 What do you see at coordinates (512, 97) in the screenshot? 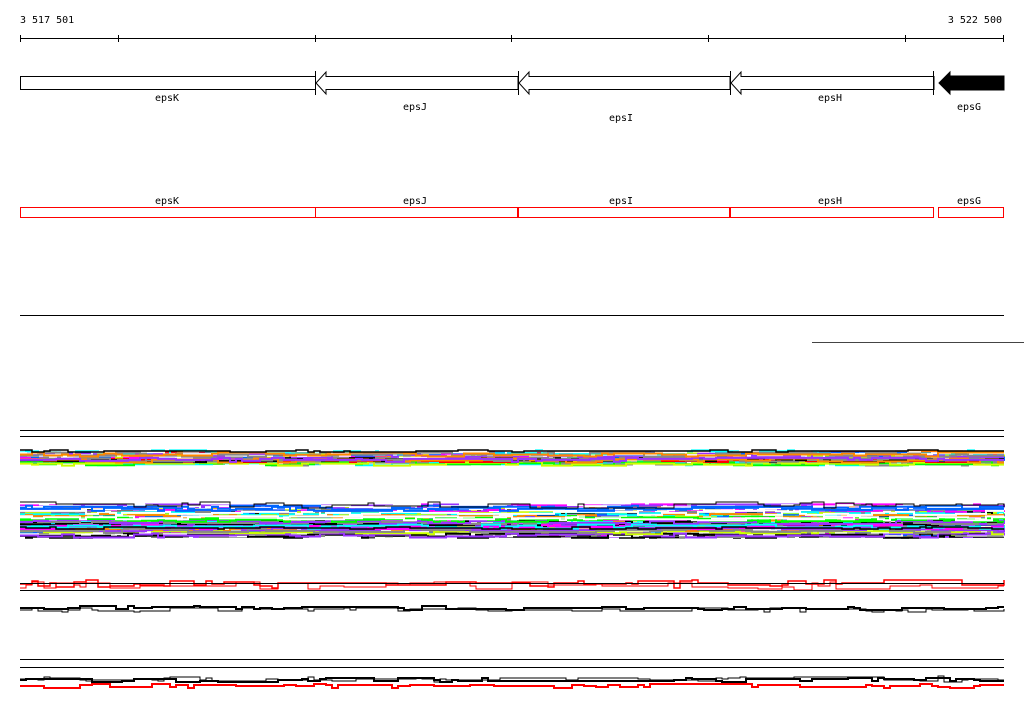
I see `gene-track: epsK epsJ epsI epsH epsG` at bounding box center [512, 97].